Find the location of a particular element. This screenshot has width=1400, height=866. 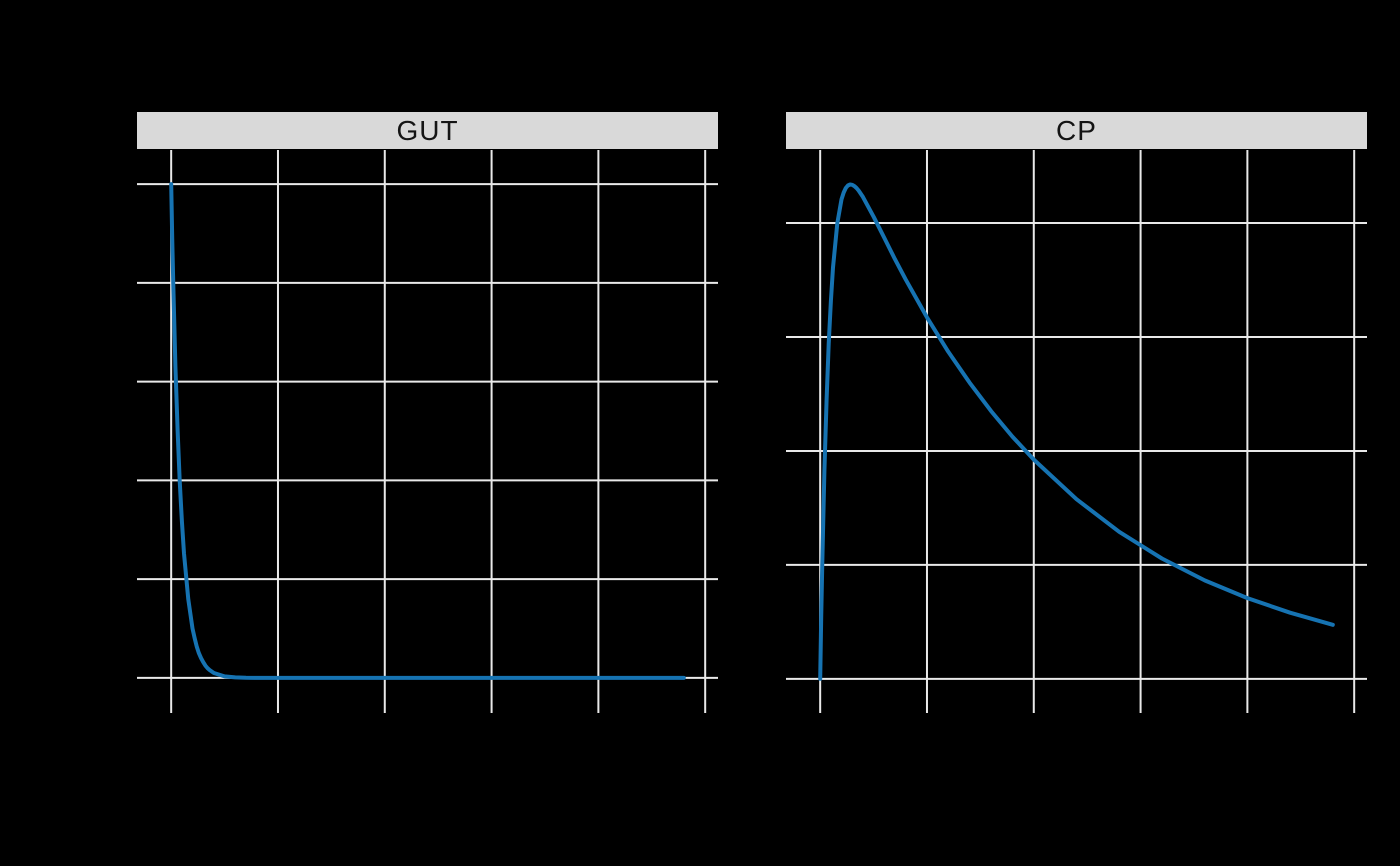

facet-strip-gut: GUT is located at coordinates (427, 130).